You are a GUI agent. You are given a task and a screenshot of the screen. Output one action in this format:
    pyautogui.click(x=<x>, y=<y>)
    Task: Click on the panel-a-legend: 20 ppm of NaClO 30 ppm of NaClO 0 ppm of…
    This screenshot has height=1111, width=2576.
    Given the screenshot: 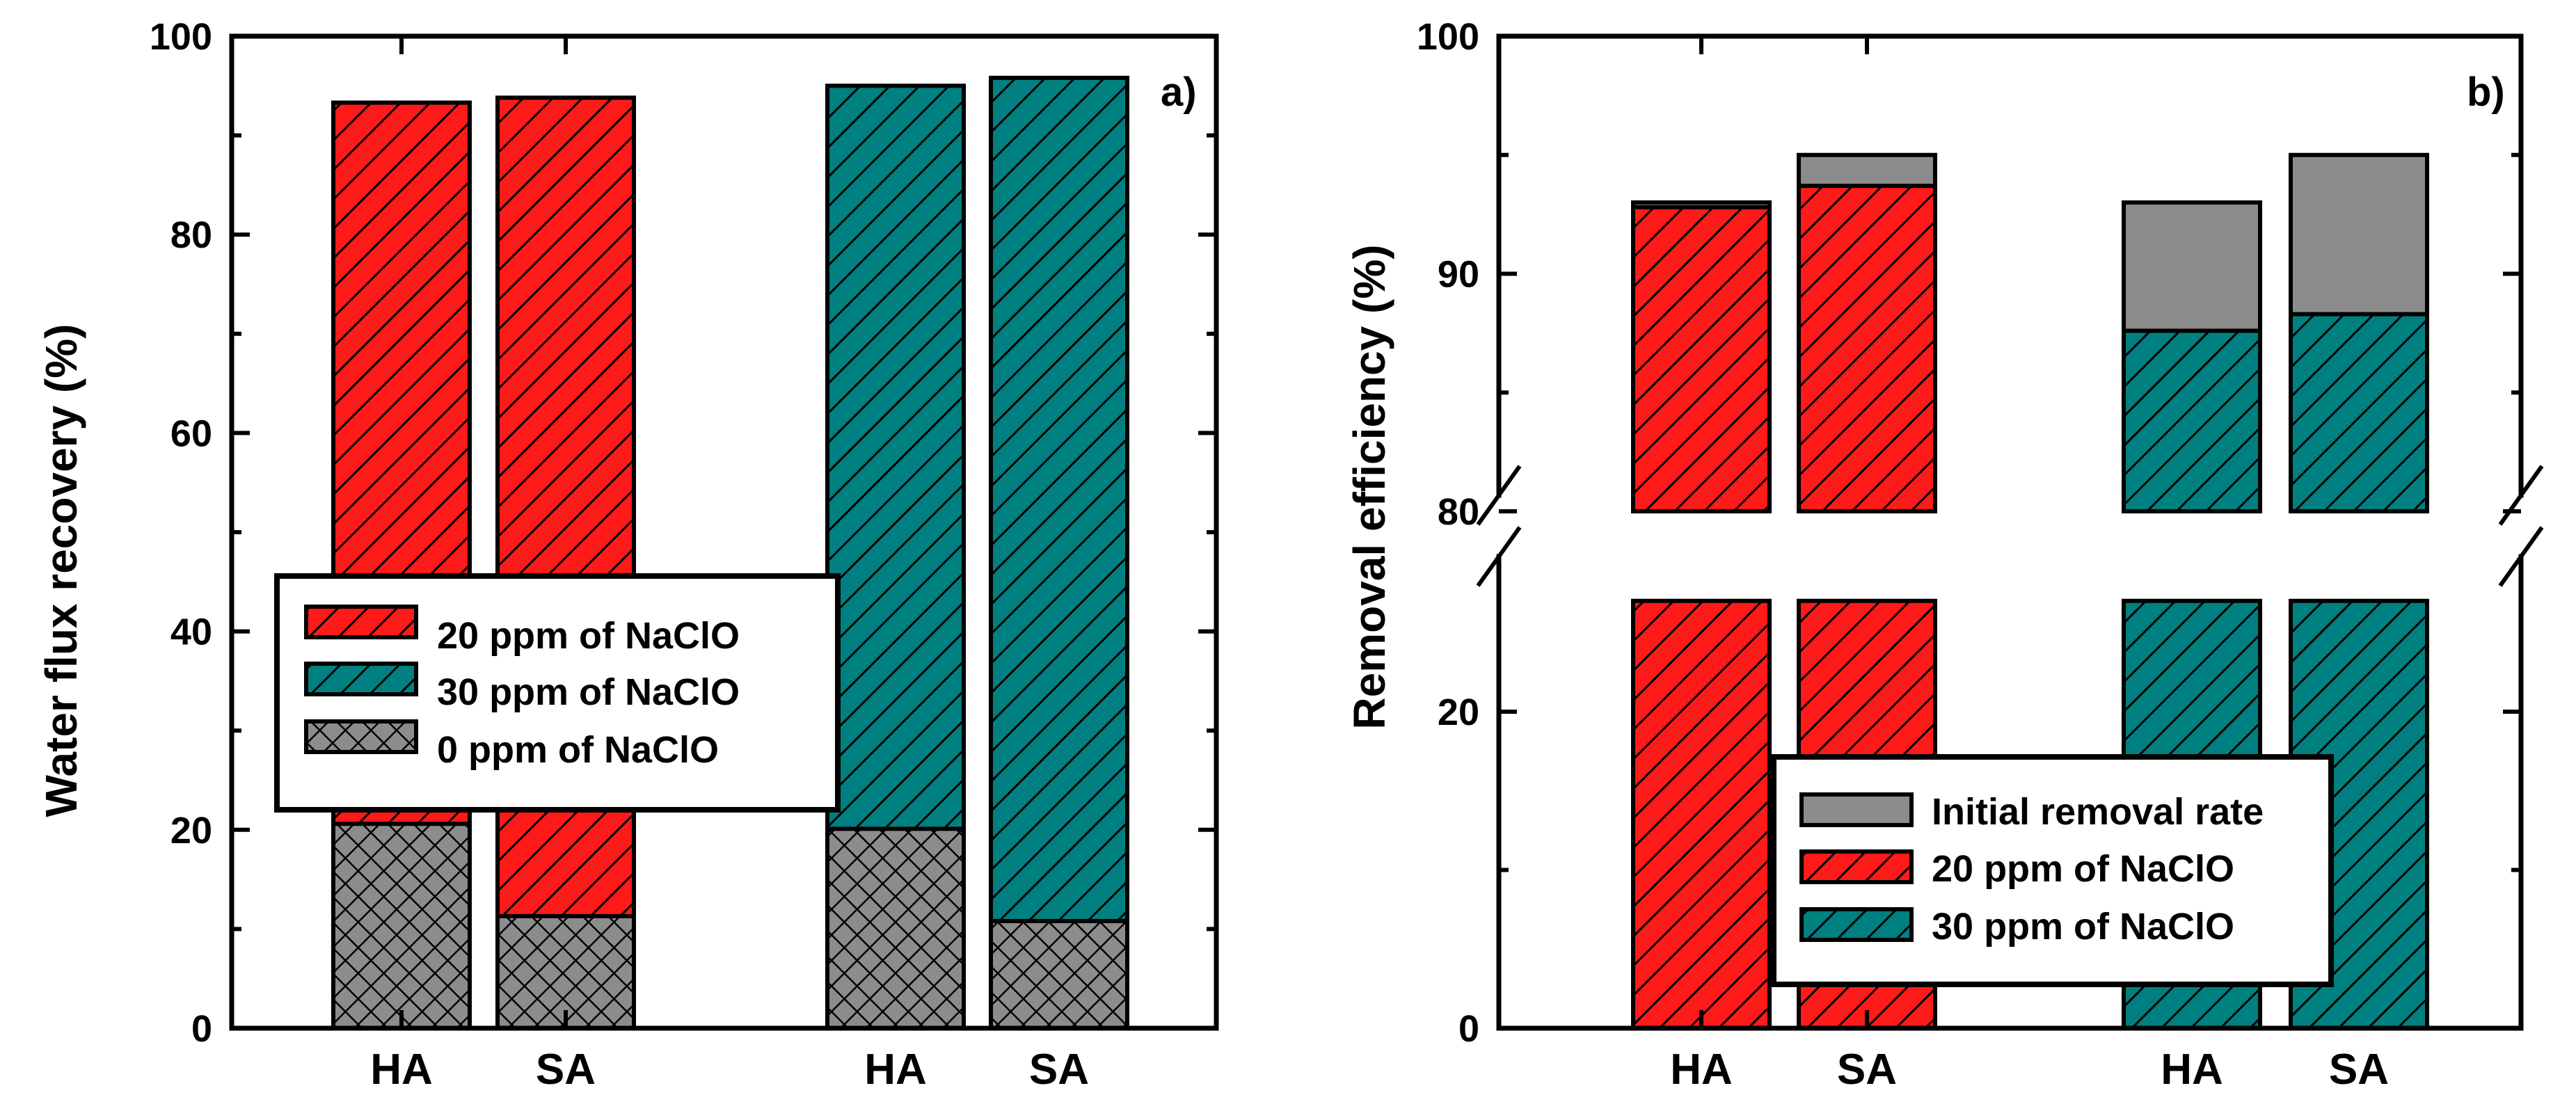 What is the action you would take?
    pyautogui.click(x=557, y=693)
    